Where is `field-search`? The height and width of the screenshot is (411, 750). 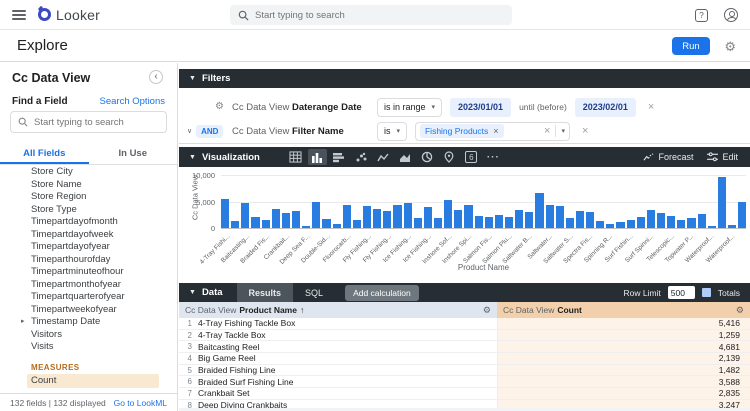
field-search is located at coordinates (88, 122).